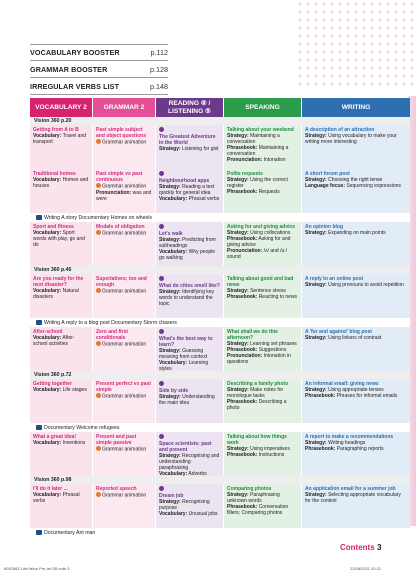 This screenshot has width=416, height=575. I want to click on cell-value: Phrases for informal emails, so click(367, 396).